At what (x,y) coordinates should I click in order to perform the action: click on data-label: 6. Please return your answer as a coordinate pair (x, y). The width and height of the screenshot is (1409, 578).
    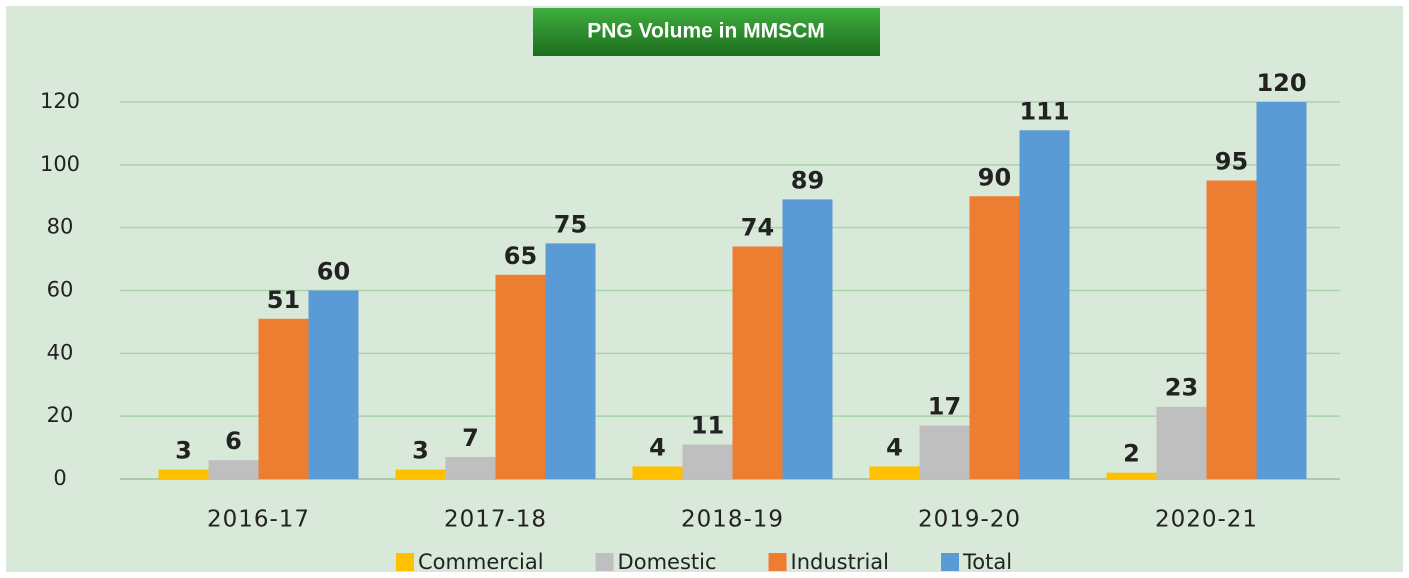
    Looking at the image, I should click on (233, 441).